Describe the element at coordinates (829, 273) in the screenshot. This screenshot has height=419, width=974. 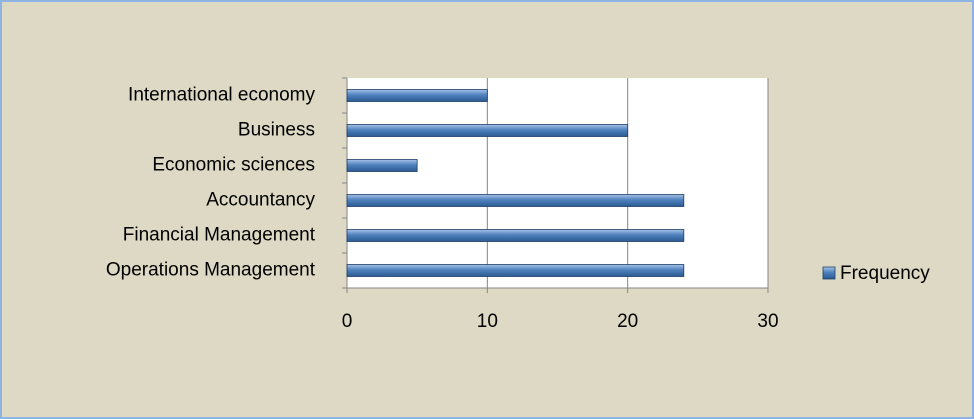
I see `legend-swatch` at that location.